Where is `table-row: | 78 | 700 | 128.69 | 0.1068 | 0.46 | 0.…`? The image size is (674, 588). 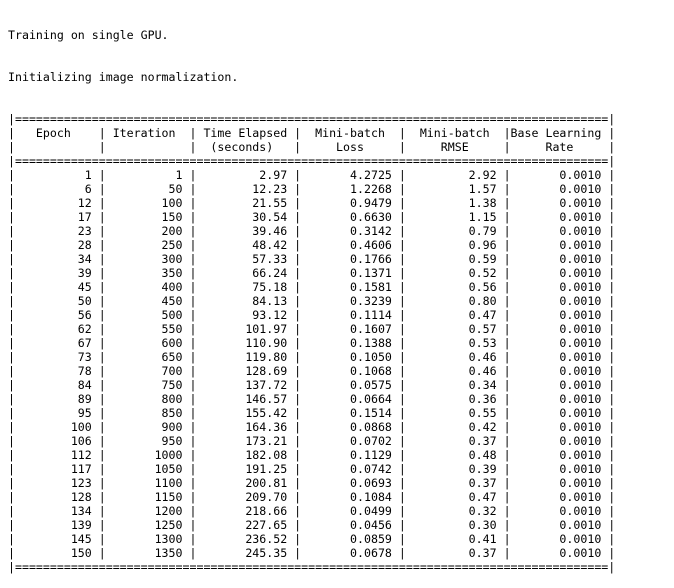 table-row: | 78 | 700 | 128.69 | 0.1068 | 0.46 | 0.… is located at coordinates (312, 371).